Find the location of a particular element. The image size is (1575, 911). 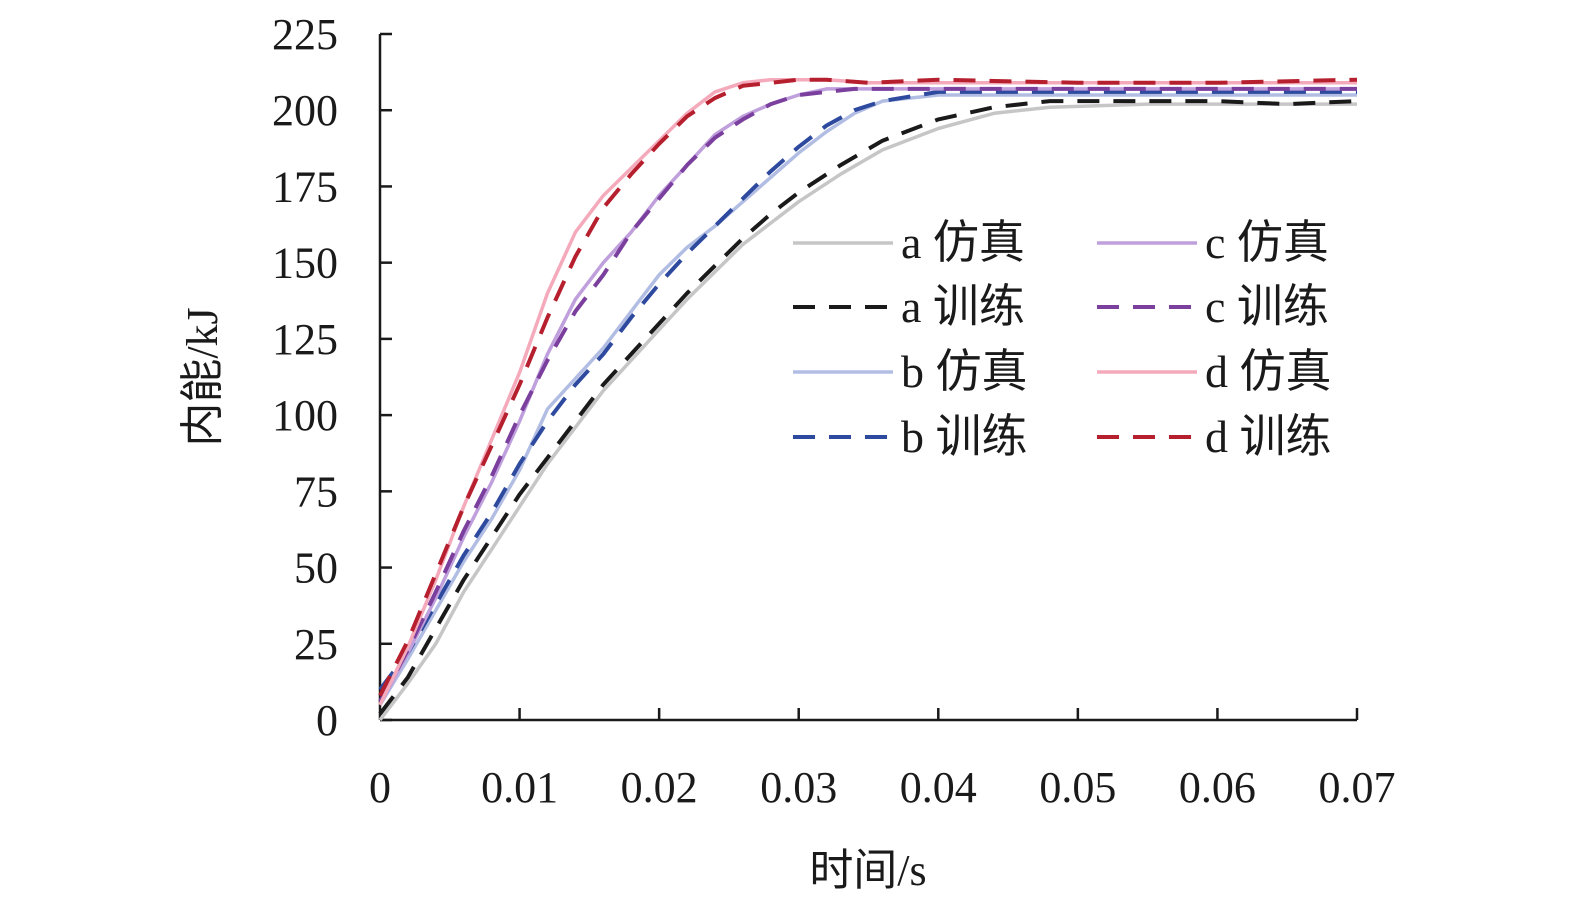

legend-label: d 仿真 is located at coordinates (1268, 371).